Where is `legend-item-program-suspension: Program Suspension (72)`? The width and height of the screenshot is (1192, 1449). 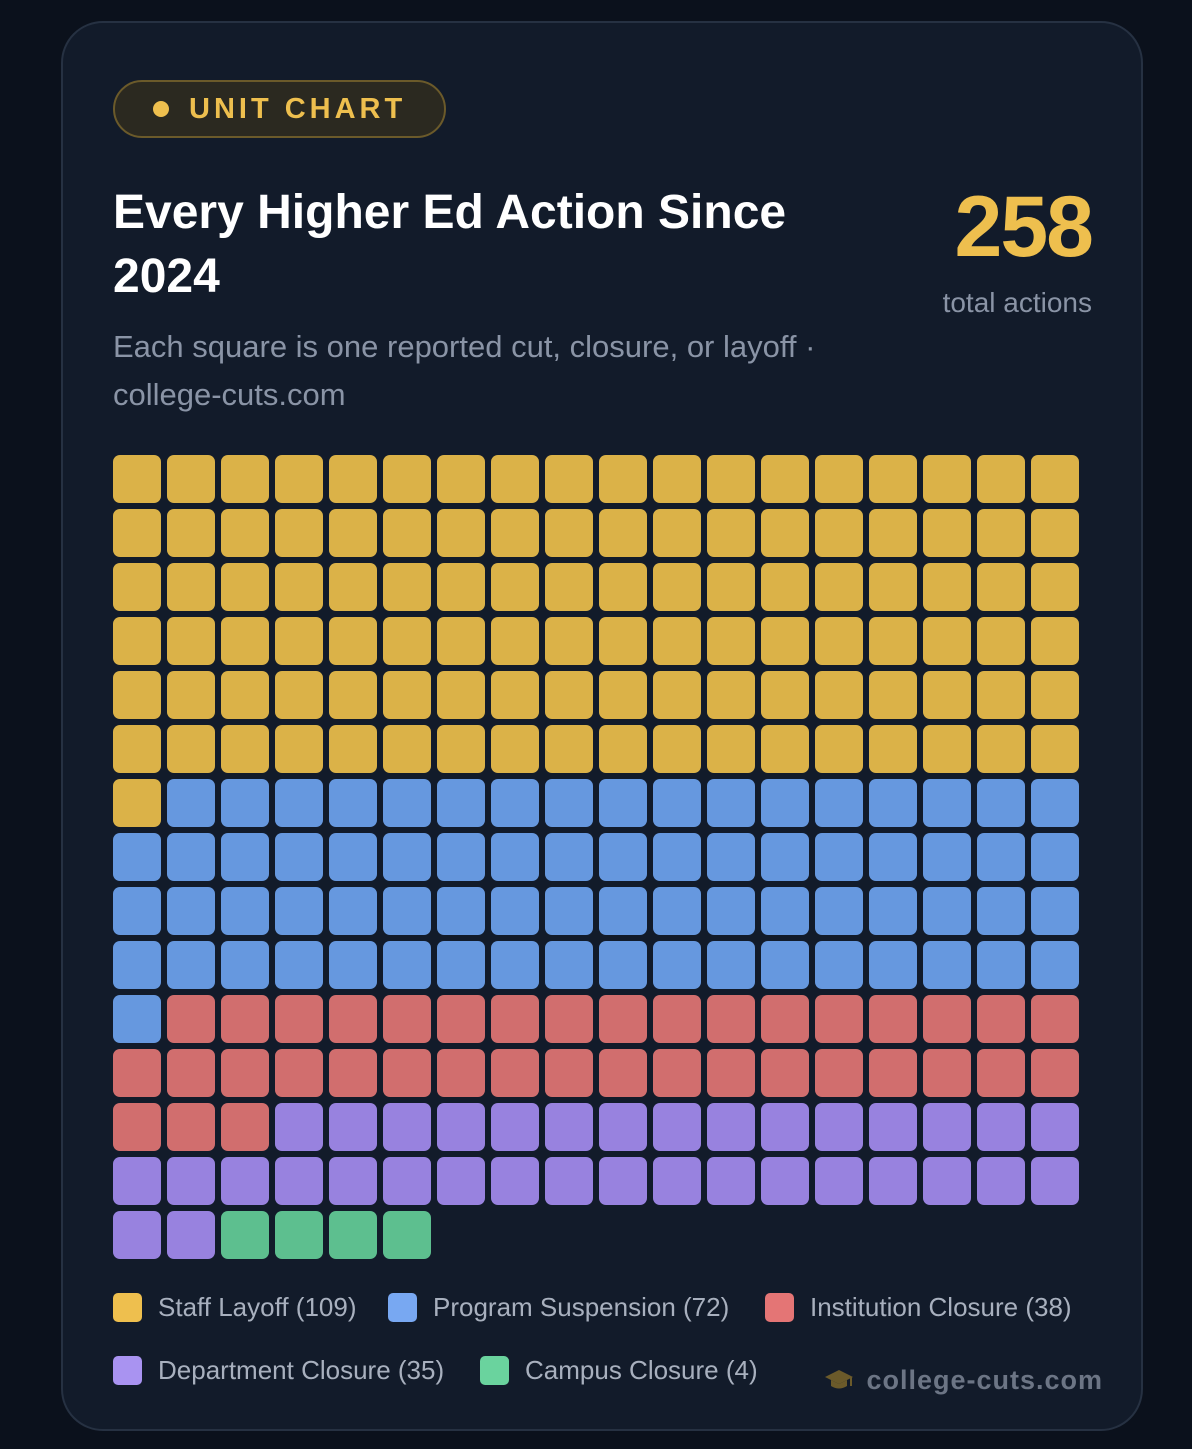 legend-item-program-suspension: Program Suspension (72) is located at coordinates (558, 1307).